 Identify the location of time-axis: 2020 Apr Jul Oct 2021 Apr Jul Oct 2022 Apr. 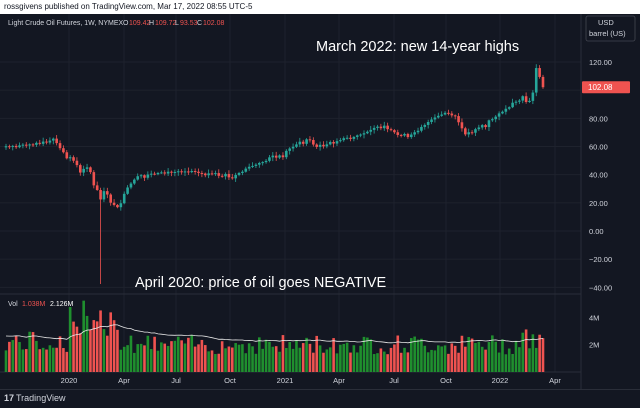
(311, 380).